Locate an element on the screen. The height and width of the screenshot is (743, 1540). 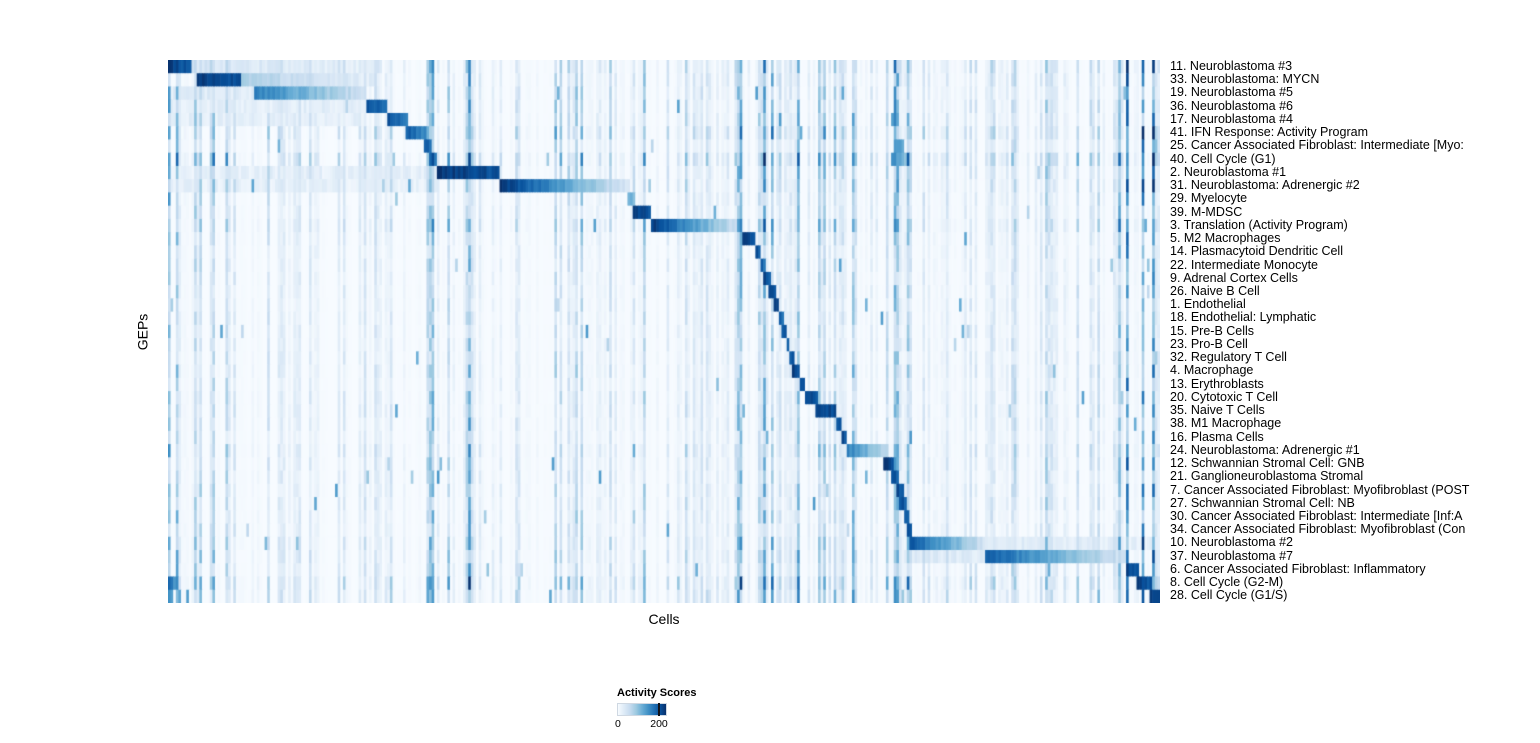
row-label: 18. Endothelial: Lymphatic is located at coordinates (1243, 317).